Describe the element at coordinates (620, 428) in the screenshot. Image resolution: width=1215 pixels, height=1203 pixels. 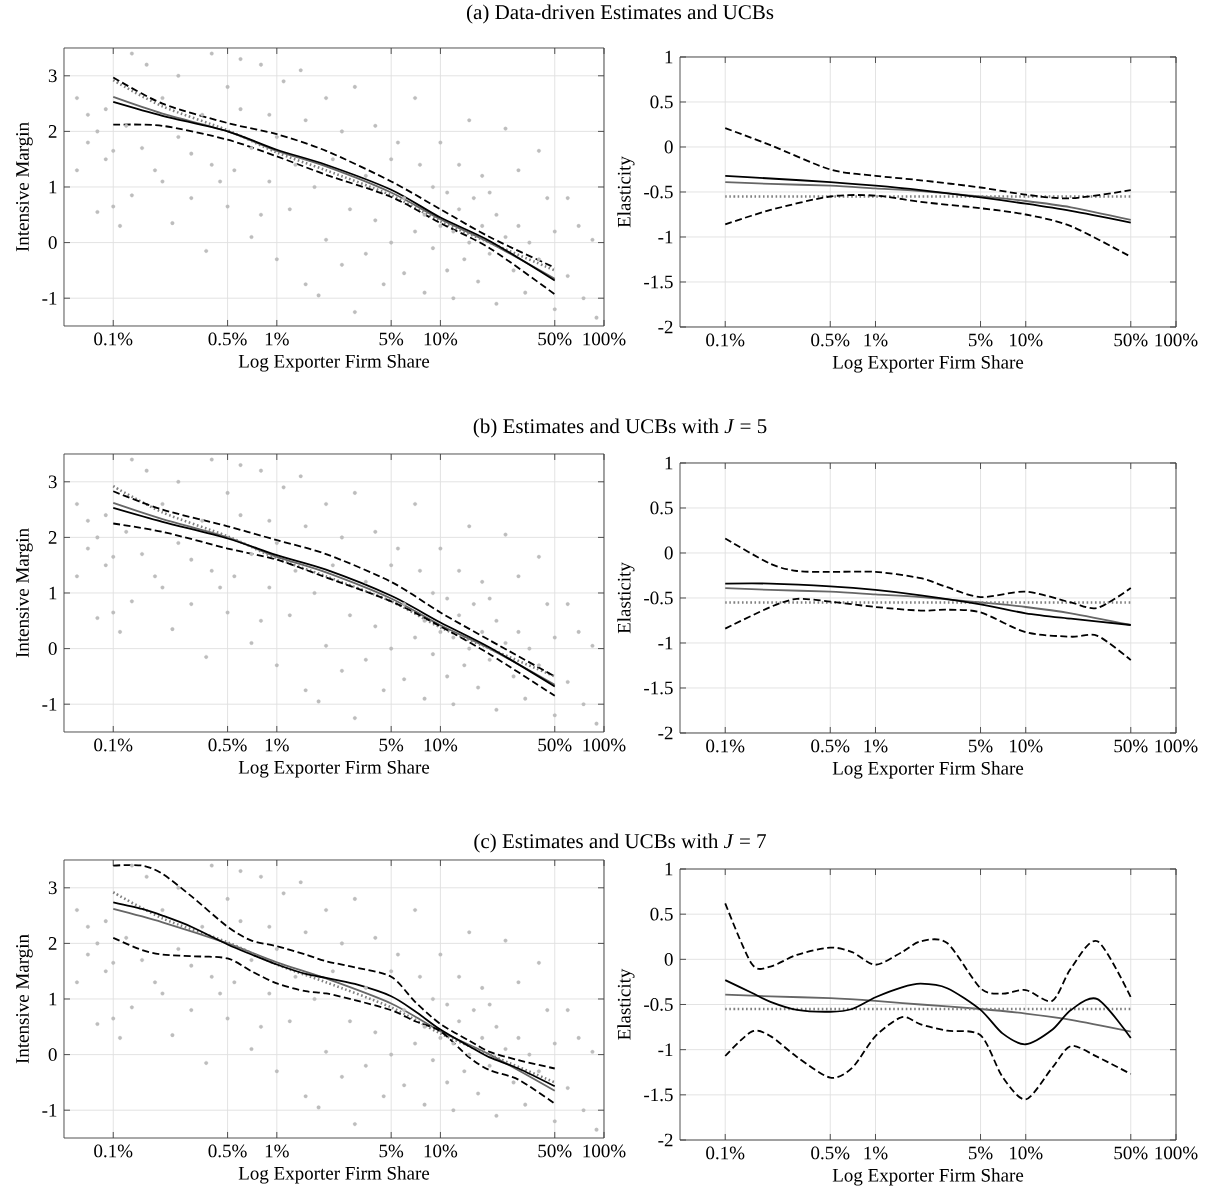
I see `chart-title: (b) Estimates and UCBs with J = 5` at that location.